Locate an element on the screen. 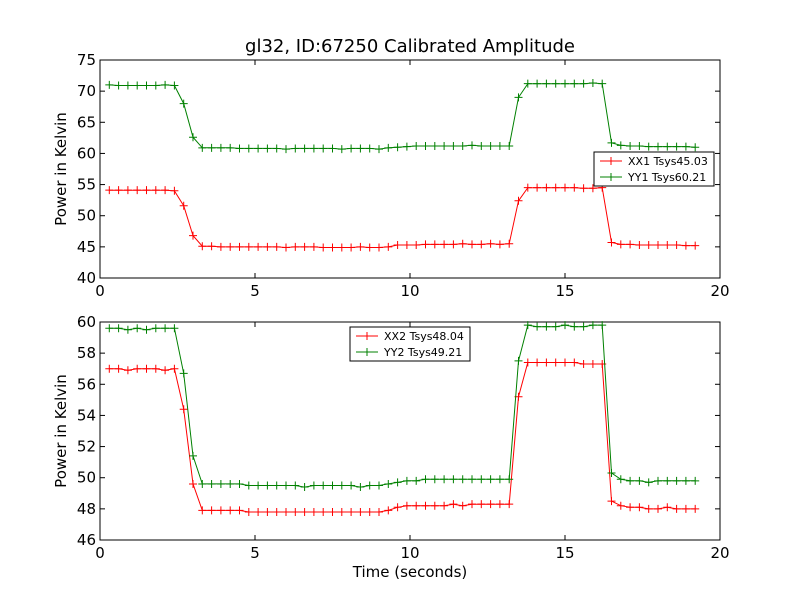 This screenshot has height=600, width=800. chart1-y-tick-label: 56 is located at coordinates (86, 384).